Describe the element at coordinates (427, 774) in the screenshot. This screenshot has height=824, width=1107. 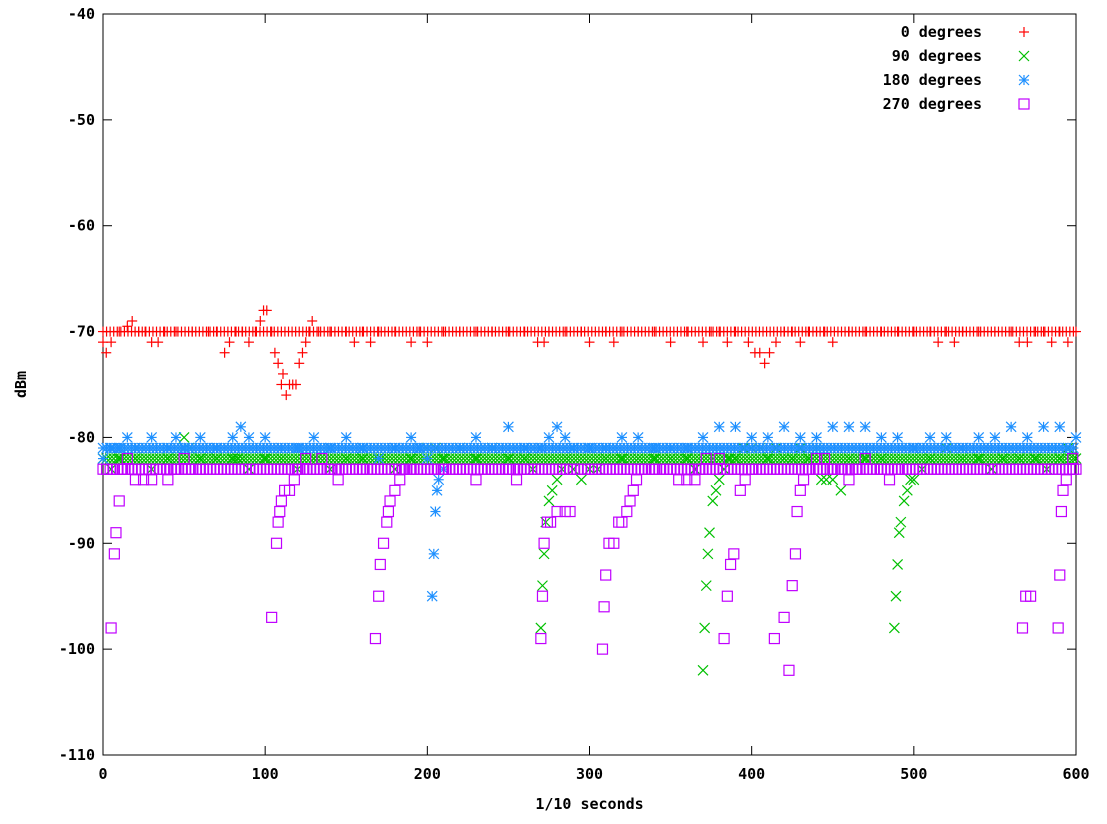
I see `x-tick-label: 200` at that location.